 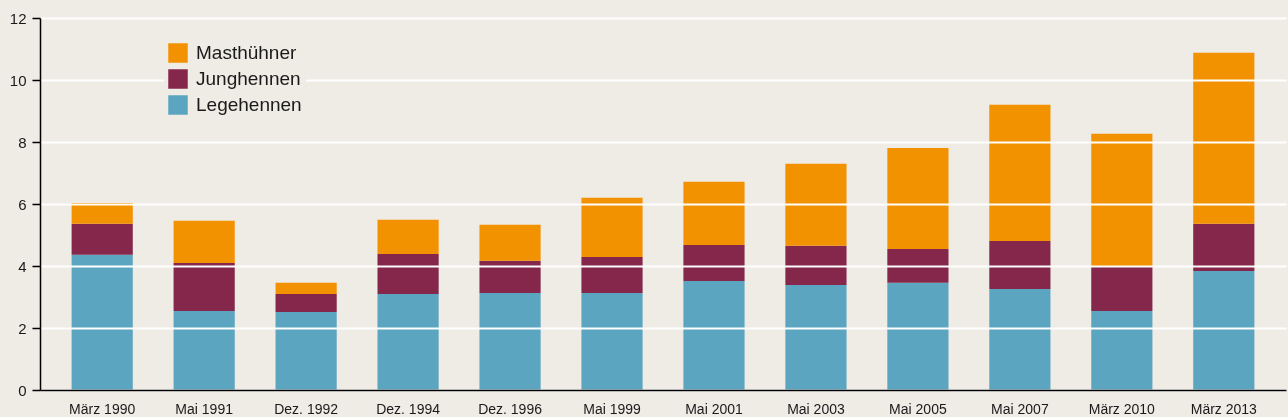 I want to click on x-tick-label: Mai 2007, so click(x=1020, y=408).